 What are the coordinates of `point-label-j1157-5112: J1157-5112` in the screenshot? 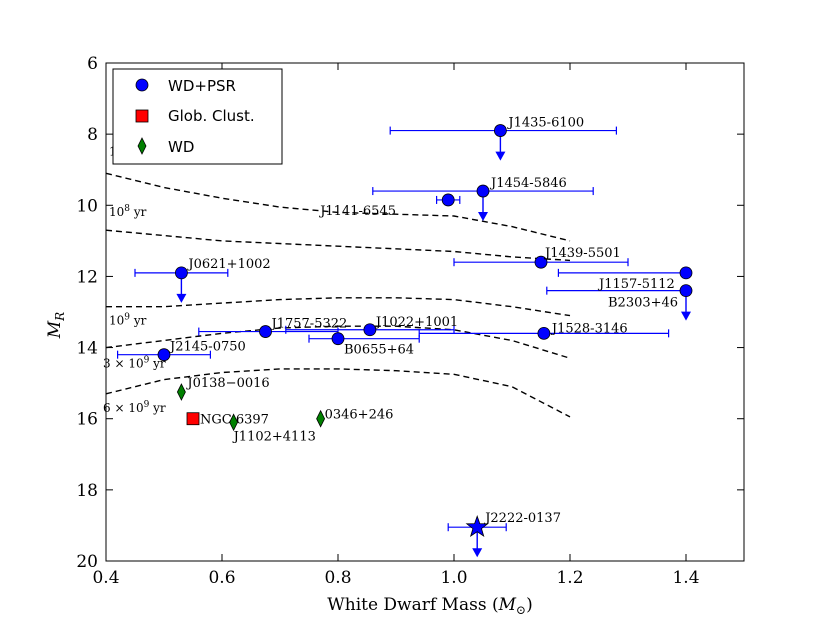 It's located at (636, 284).